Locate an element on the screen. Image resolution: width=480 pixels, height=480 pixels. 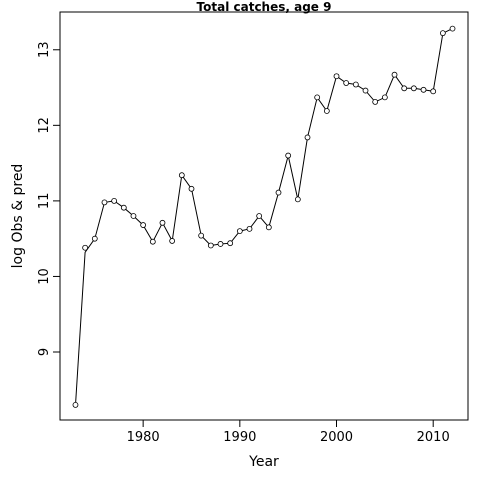
x-axis-label: Year is located at coordinates (263, 462).